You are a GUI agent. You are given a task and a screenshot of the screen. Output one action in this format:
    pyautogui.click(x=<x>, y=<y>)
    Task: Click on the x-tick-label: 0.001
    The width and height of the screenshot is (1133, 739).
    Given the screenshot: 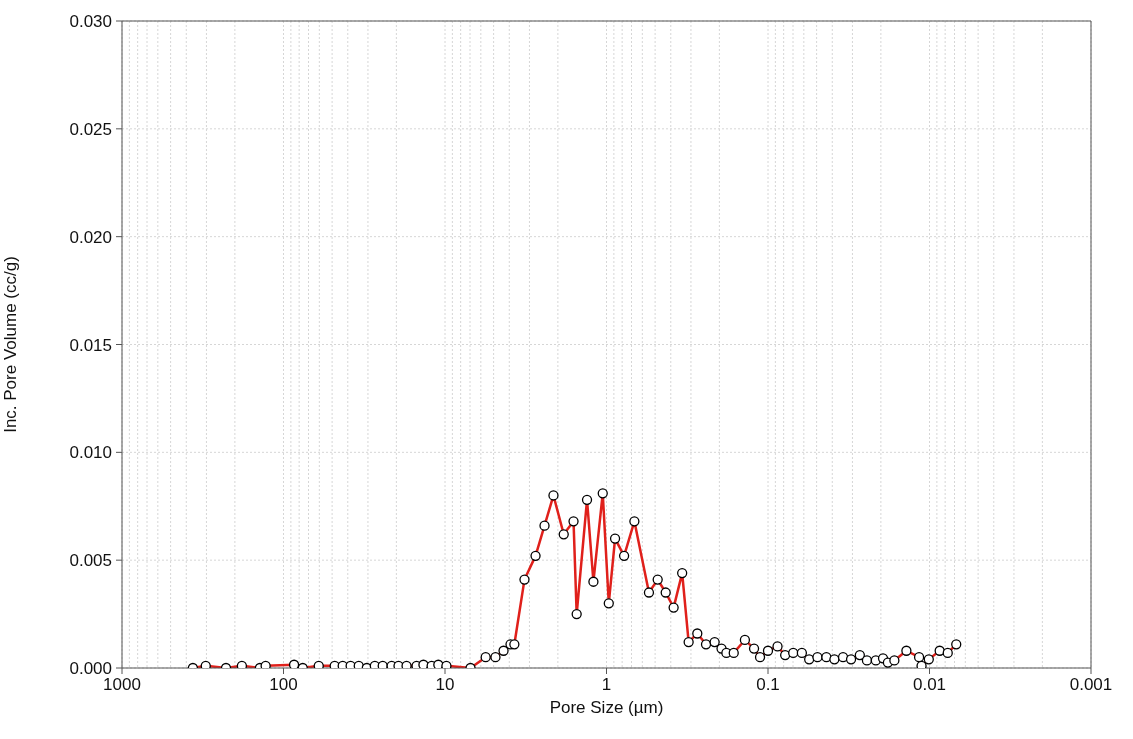 What is the action you would take?
    pyautogui.click(x=1091, y=684)
    